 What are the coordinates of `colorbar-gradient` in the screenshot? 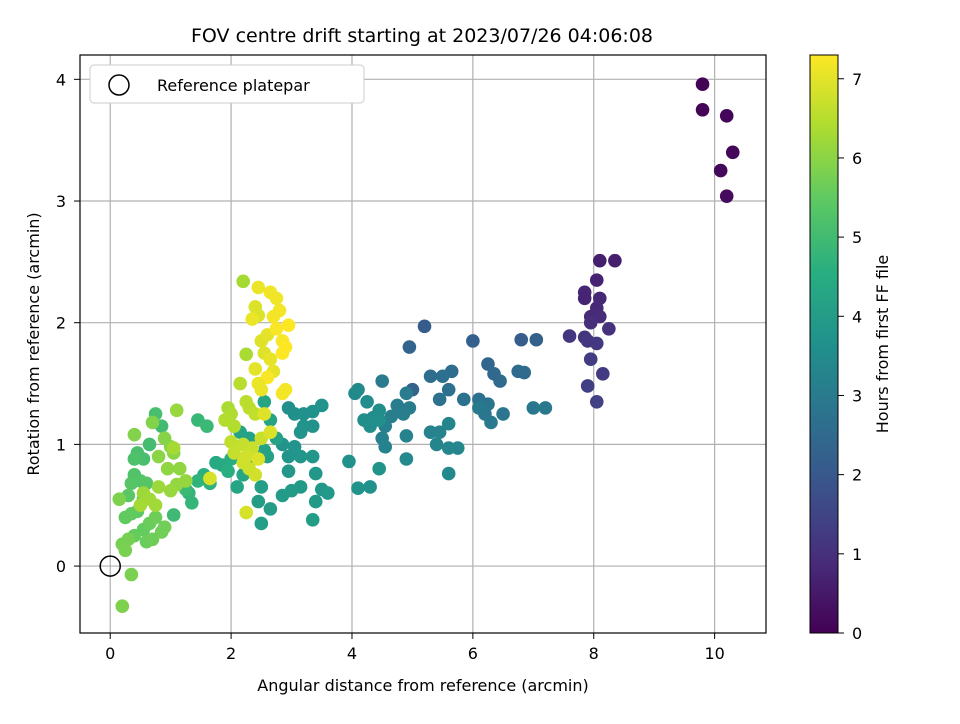 It's located at (824, 344).